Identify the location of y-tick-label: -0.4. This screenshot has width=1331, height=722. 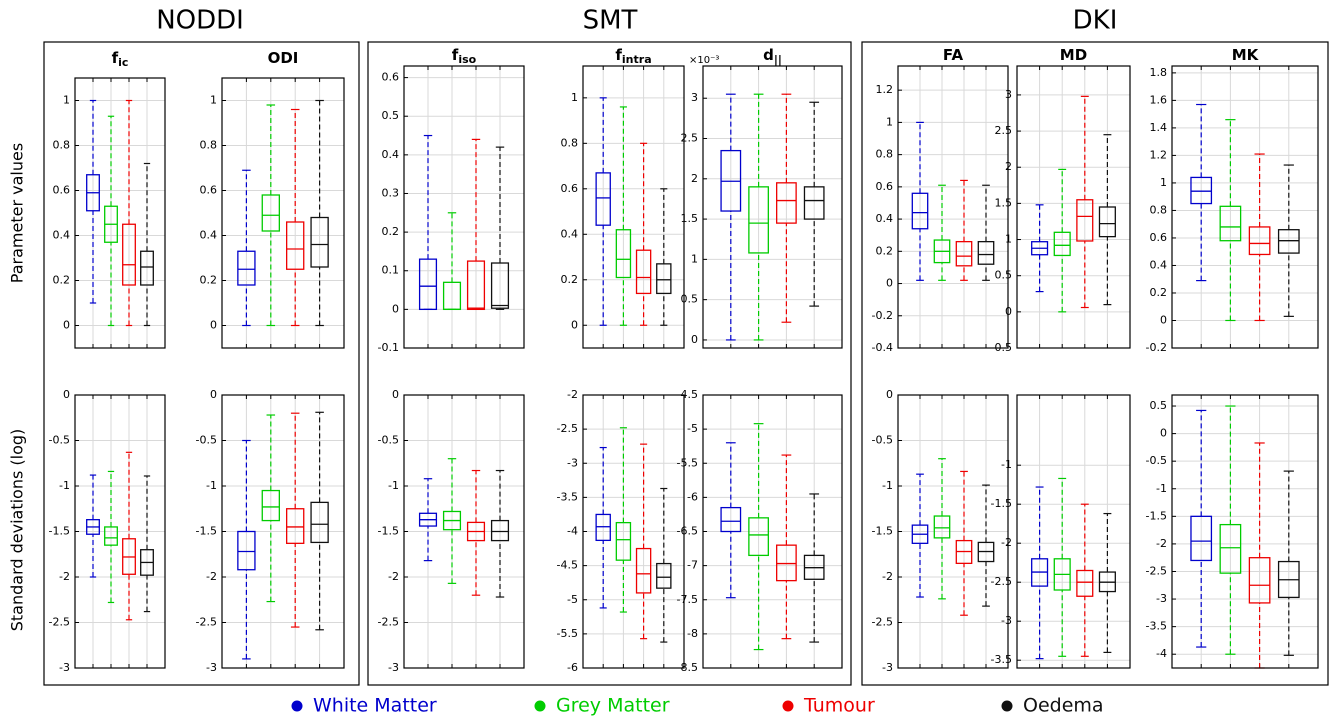
(882, 347).